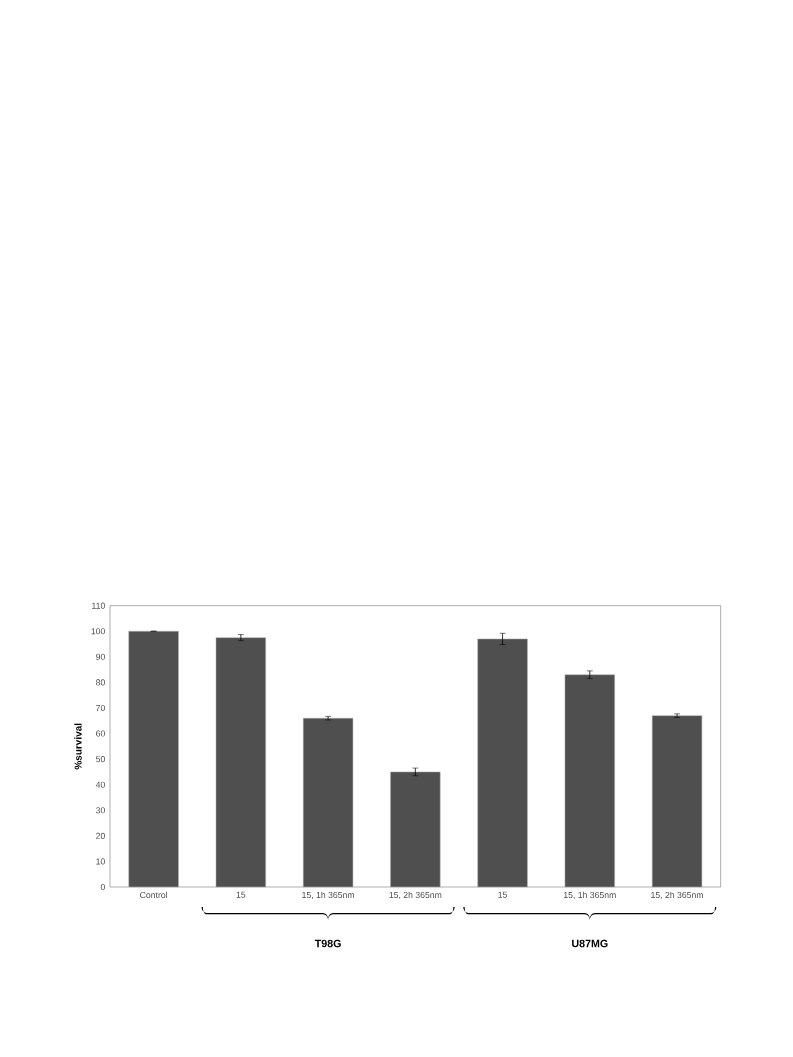 This screenshot has height=1057, width=793. What do you see at coordinates (100, 810) in the screenshot?
I see `y-tick-label: 30` at bounding box center [100, 810].